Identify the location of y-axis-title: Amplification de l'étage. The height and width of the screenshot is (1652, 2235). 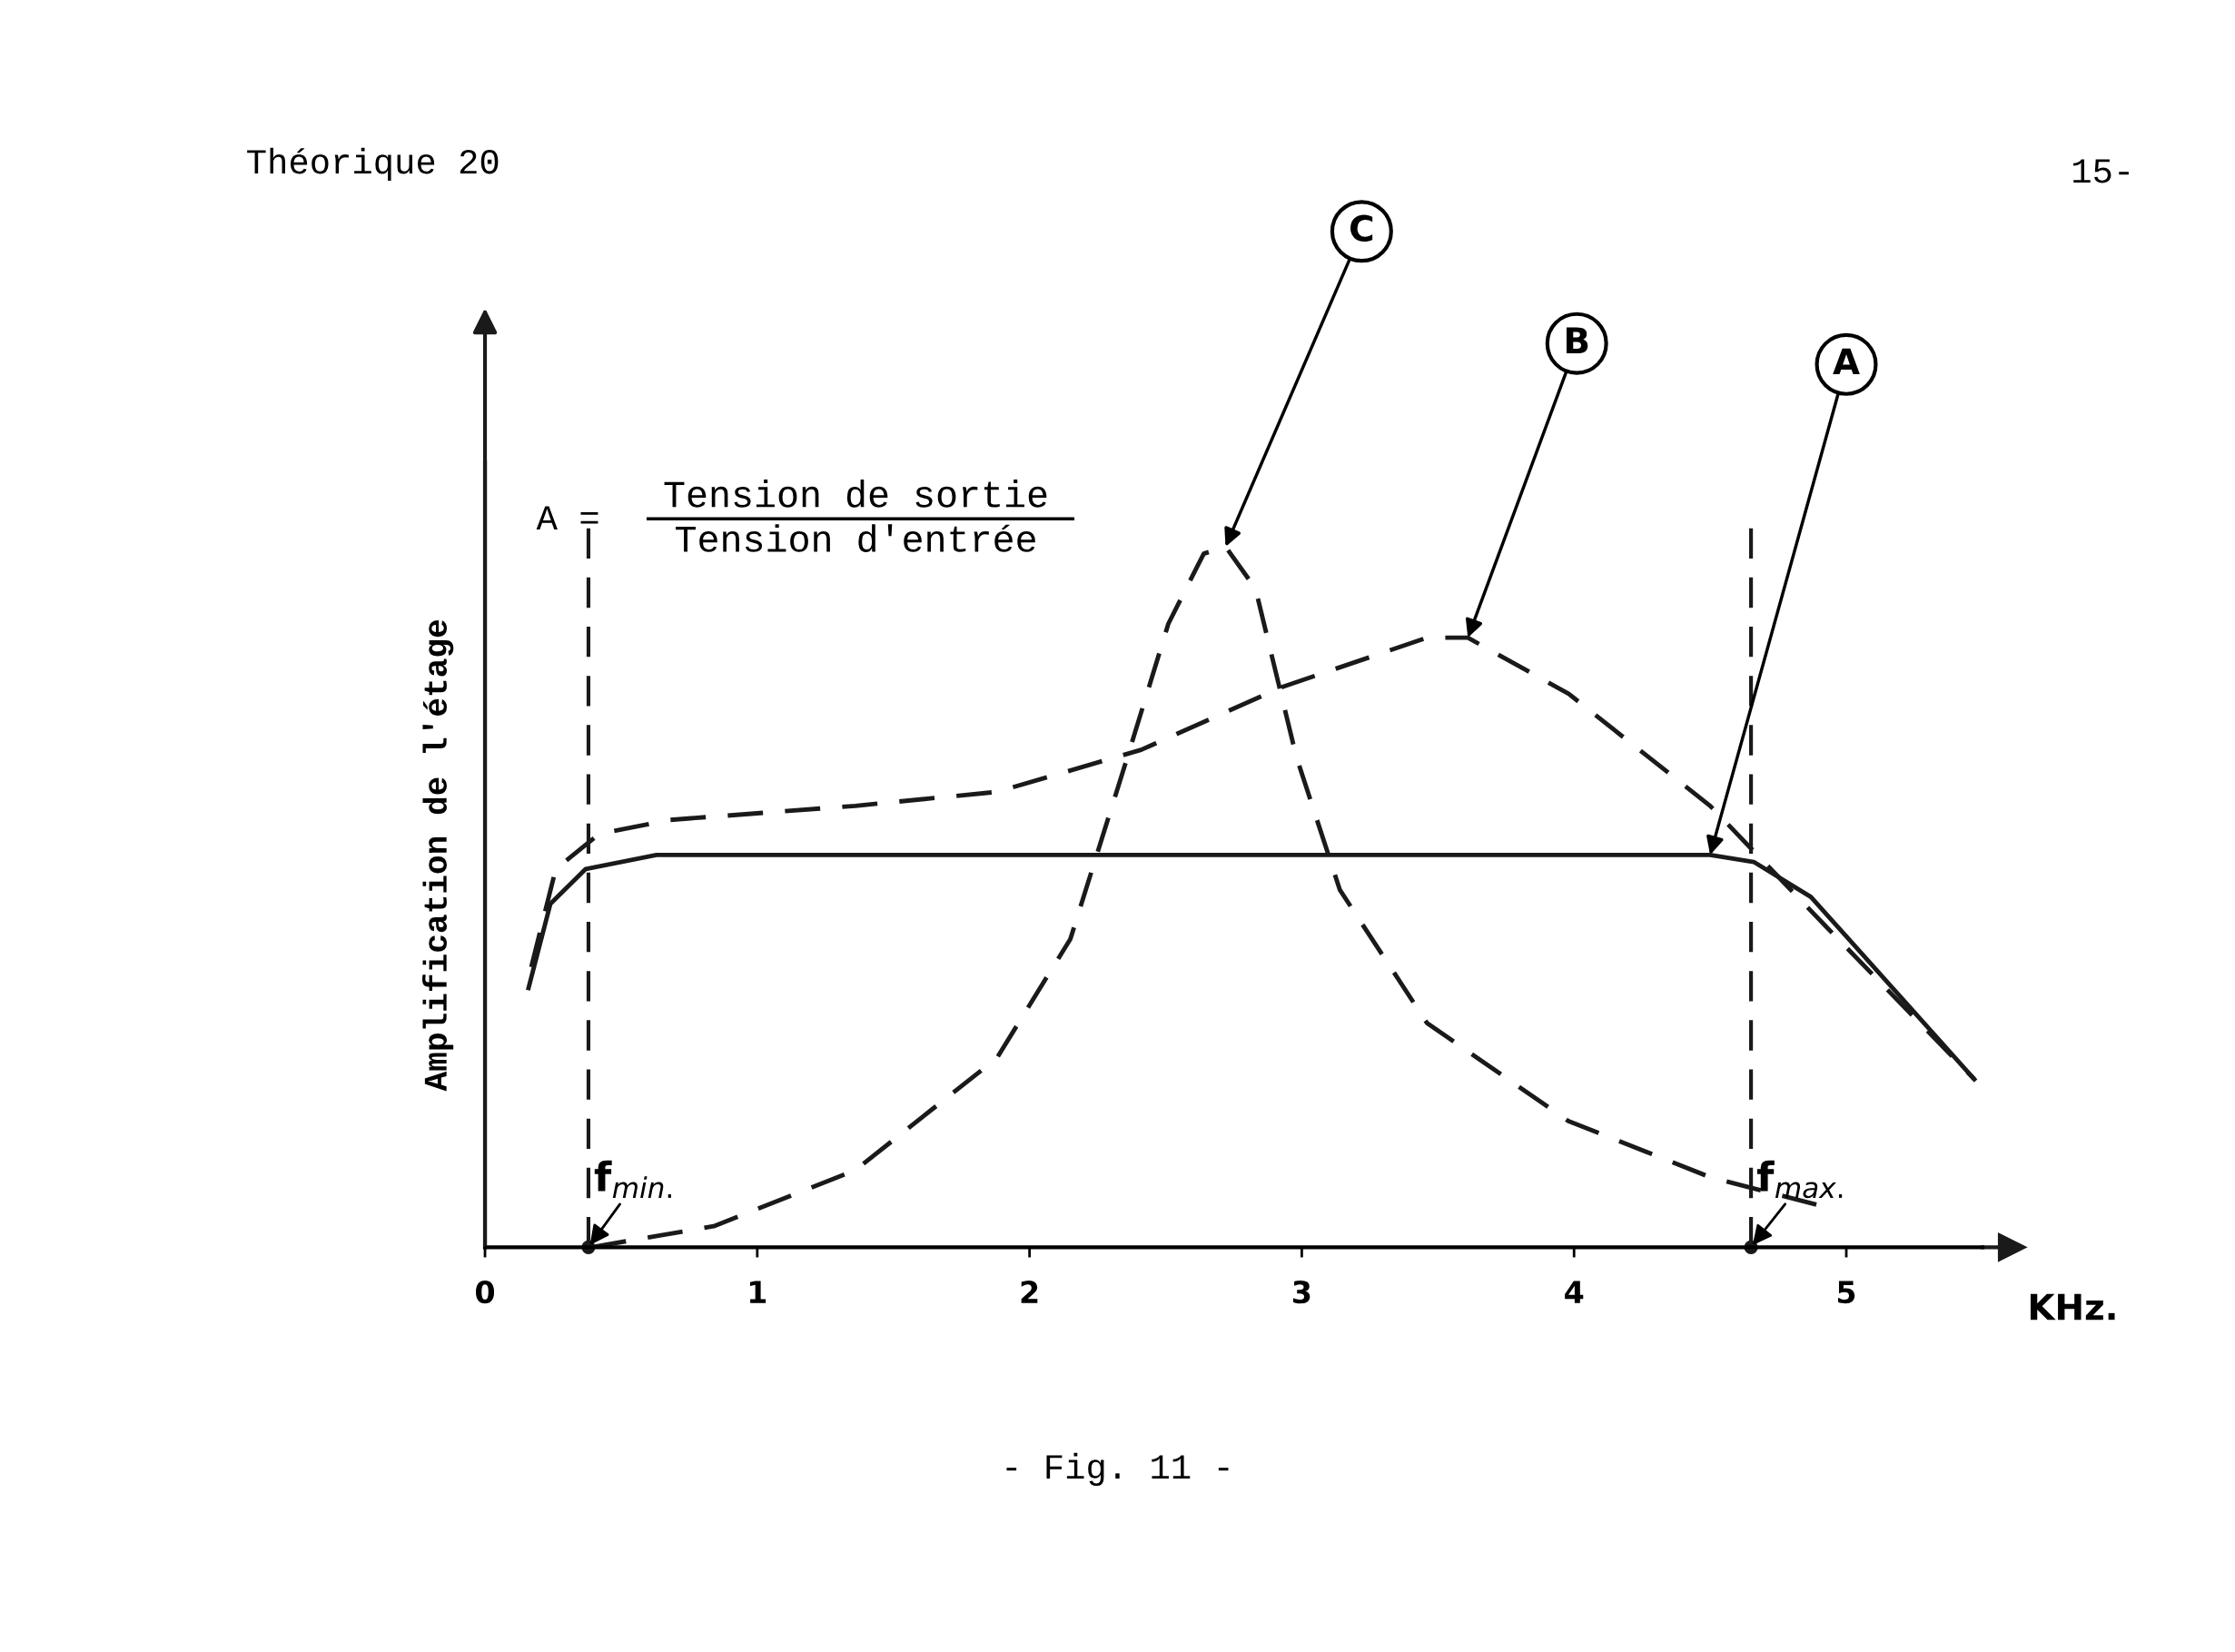
(437, 856).